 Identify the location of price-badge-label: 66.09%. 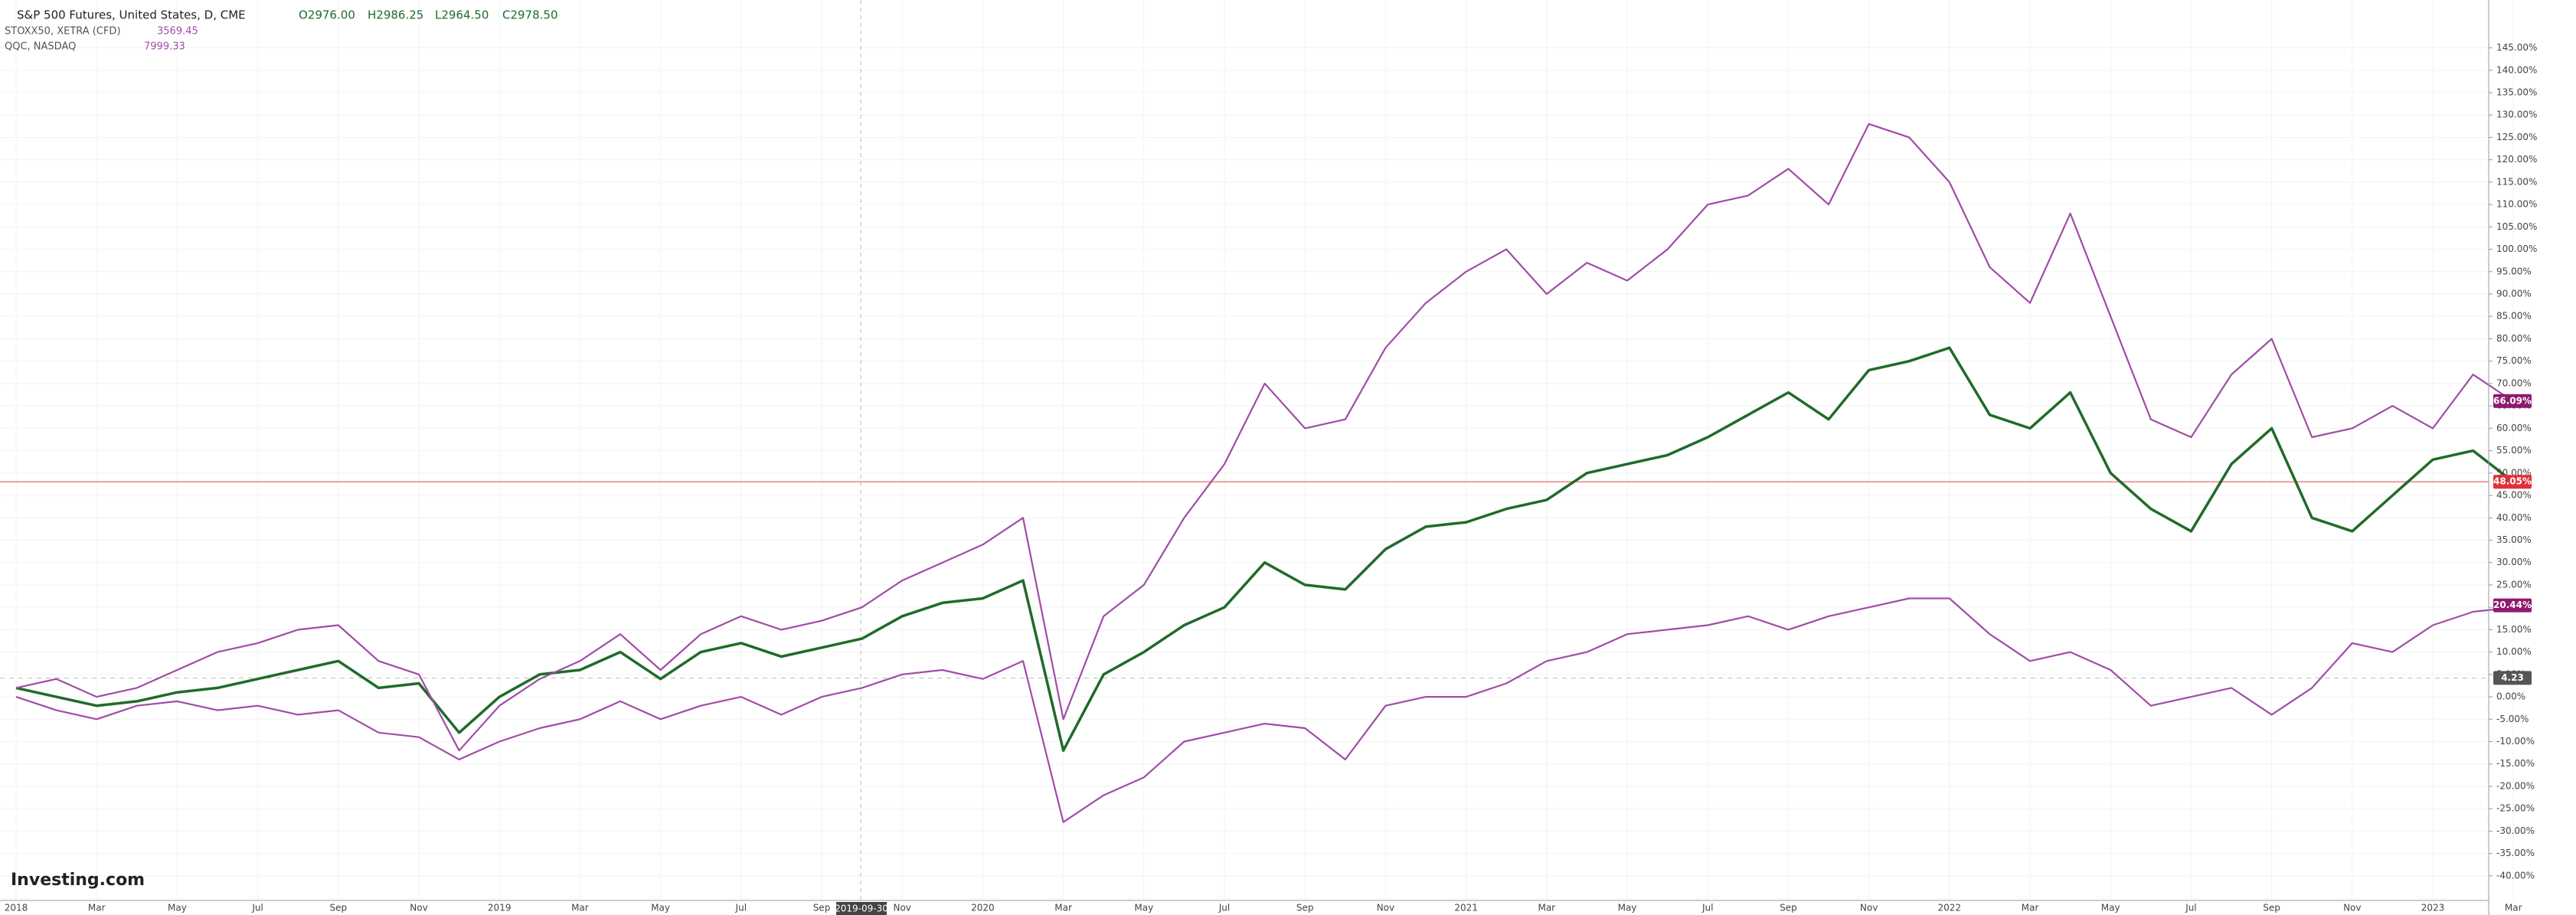
(2512, 401).